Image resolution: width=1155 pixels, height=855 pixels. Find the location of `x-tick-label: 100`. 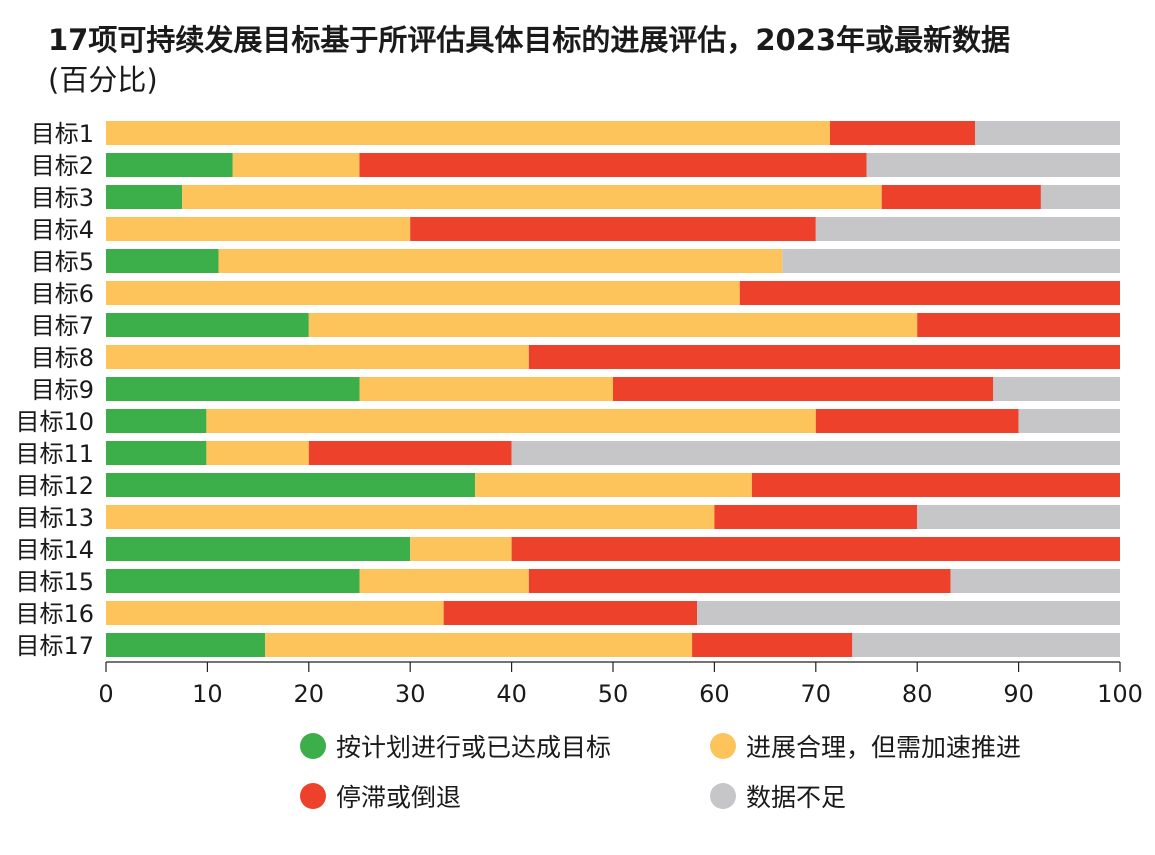

x-tick-label: 100 is located at coordinates (1120, 694).